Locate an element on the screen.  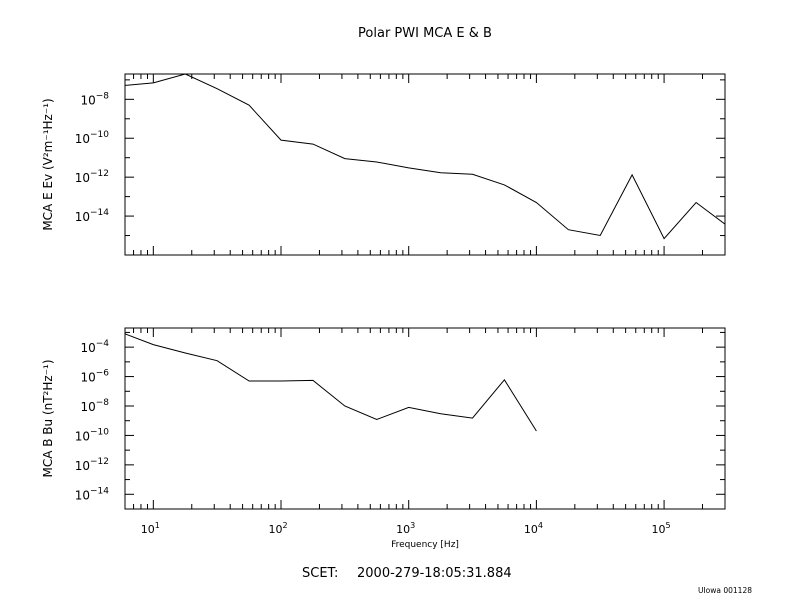
x-axis-label: Frequency [Hz] is located at coordinates (425, 545).